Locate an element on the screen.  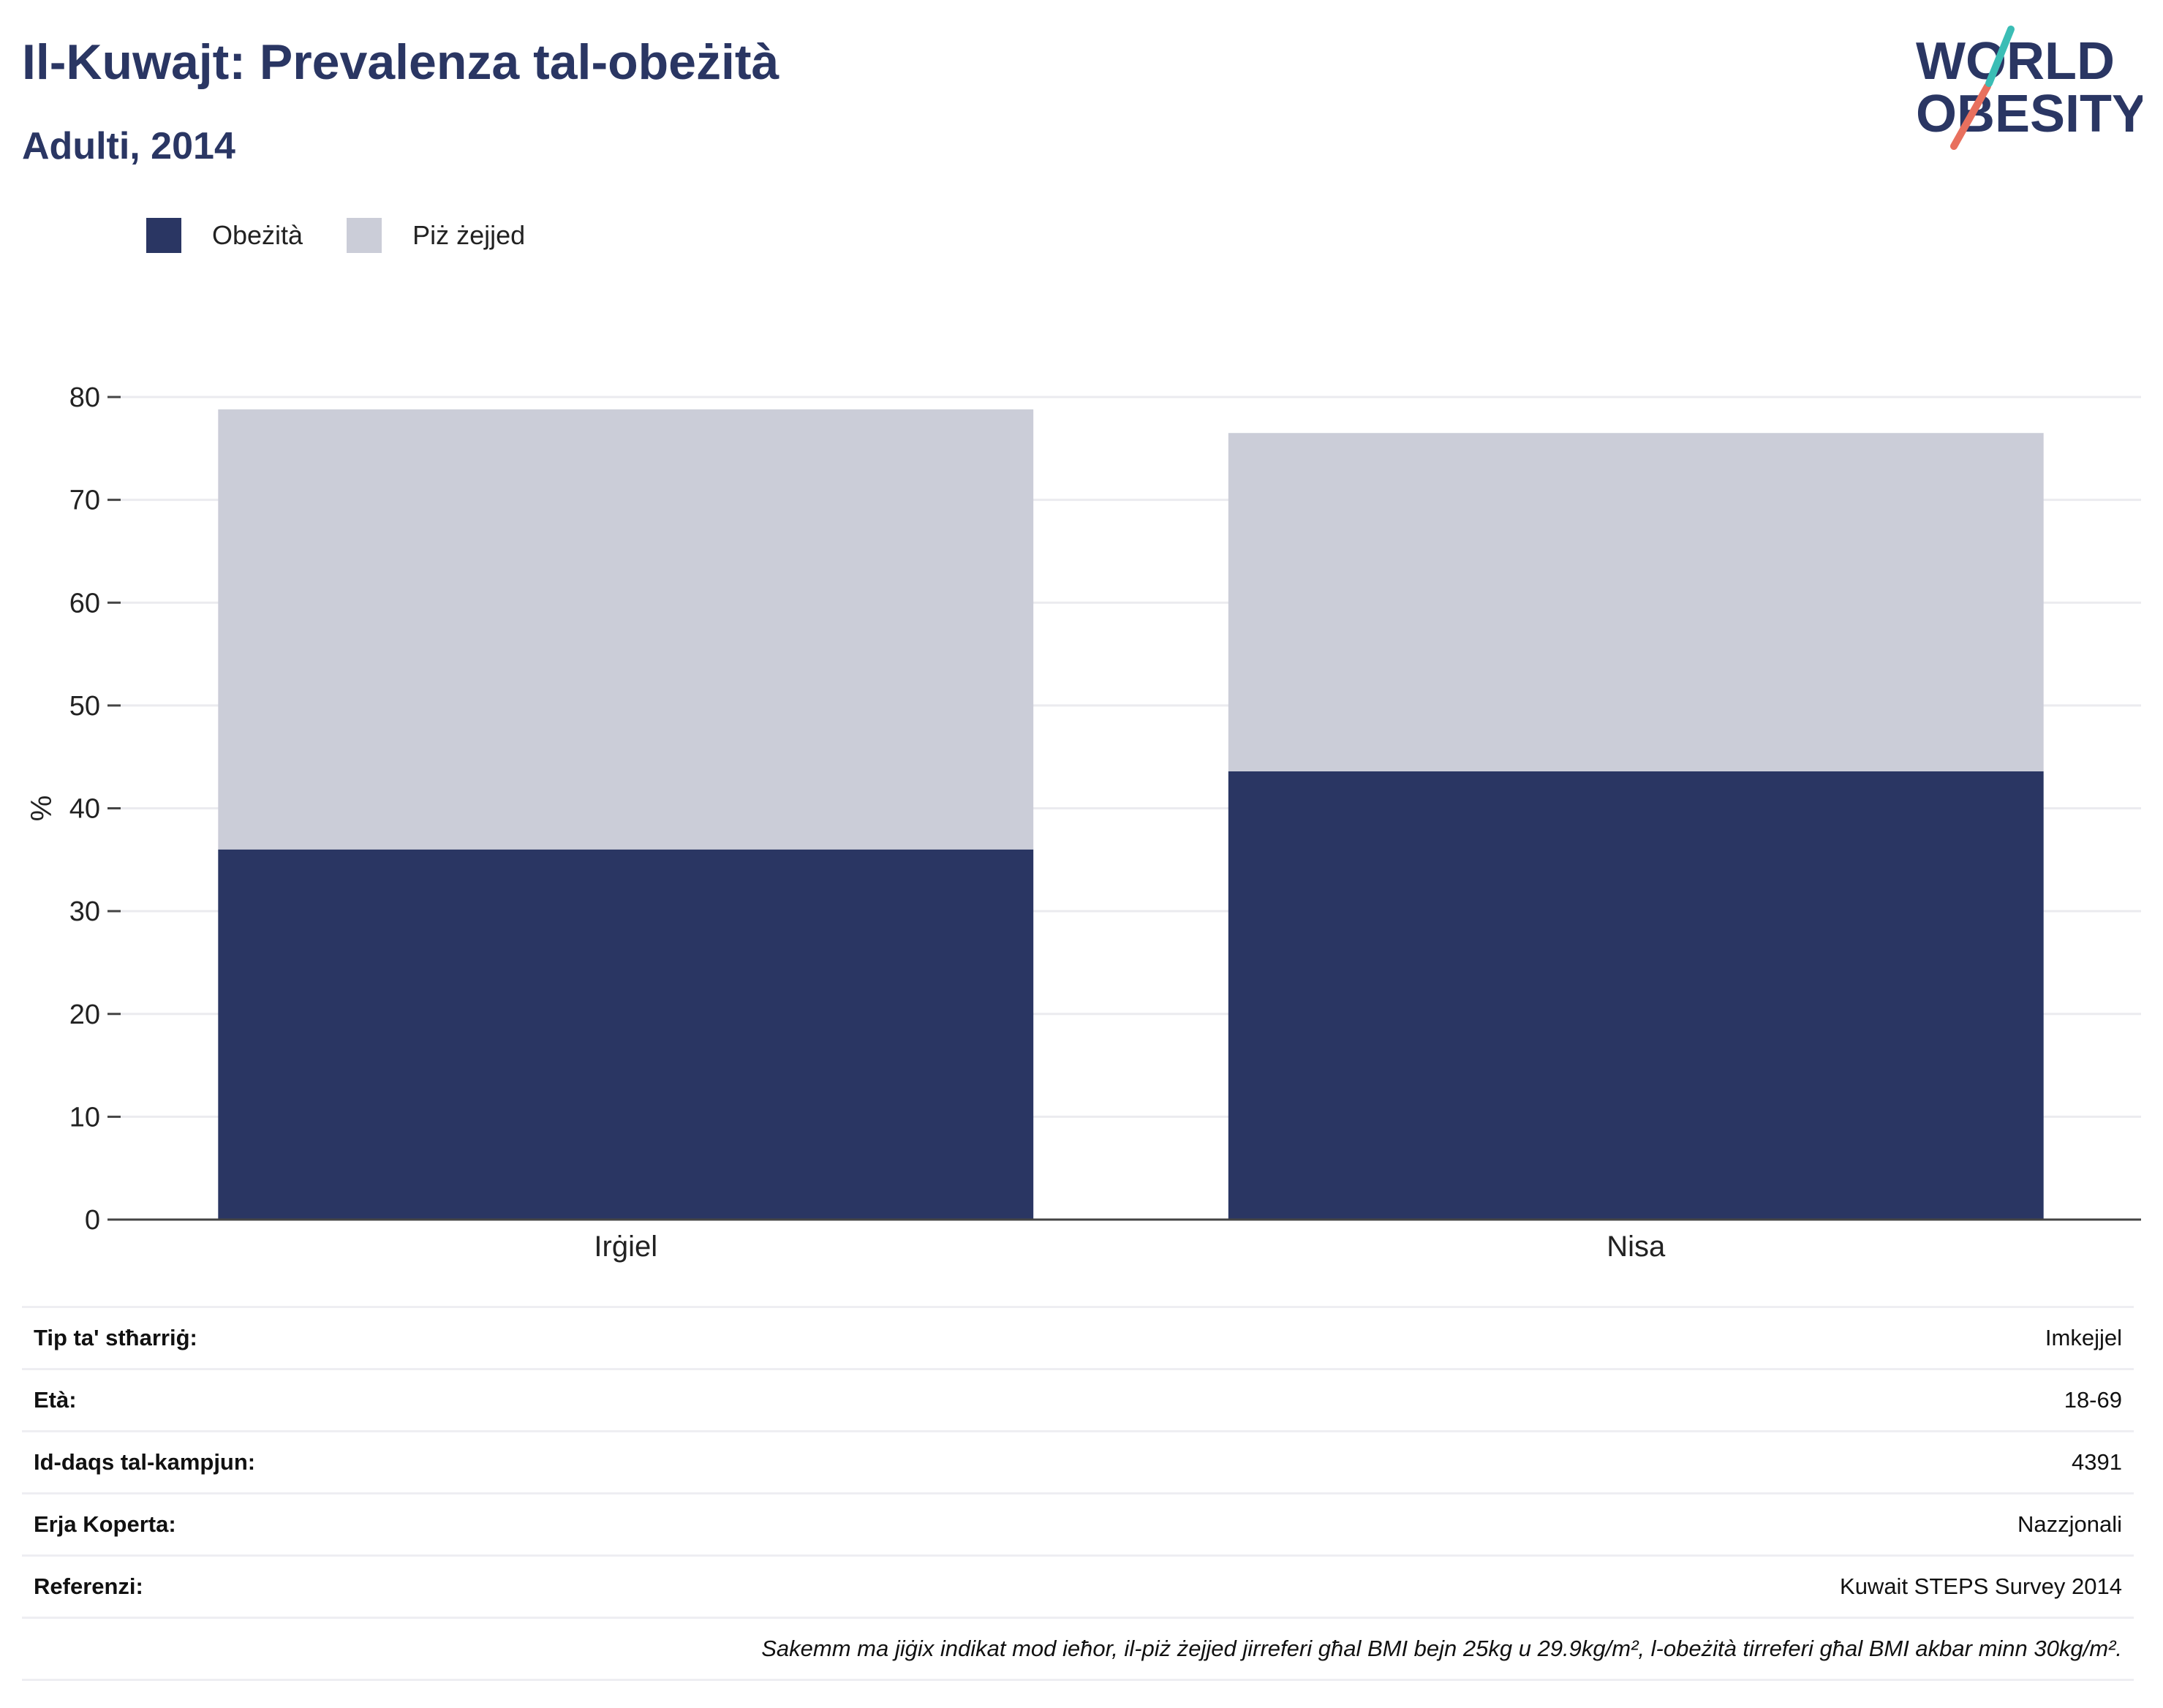
legend-label-overweight: Piż żejjed is located at coordinates (469, 235).